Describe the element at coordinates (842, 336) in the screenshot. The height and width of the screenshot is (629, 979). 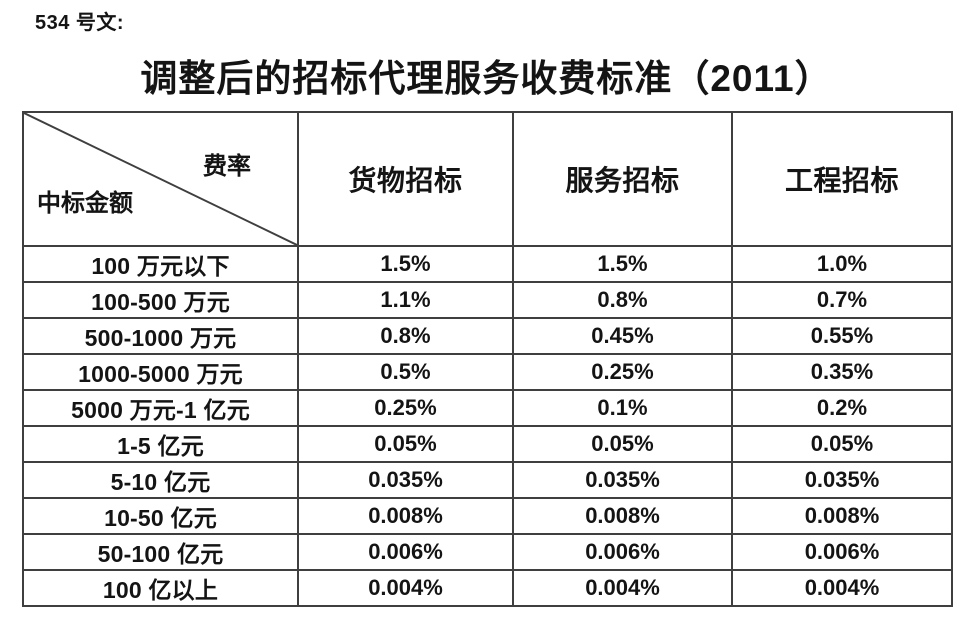
I see `rate-cell: 0.55%` at that location.